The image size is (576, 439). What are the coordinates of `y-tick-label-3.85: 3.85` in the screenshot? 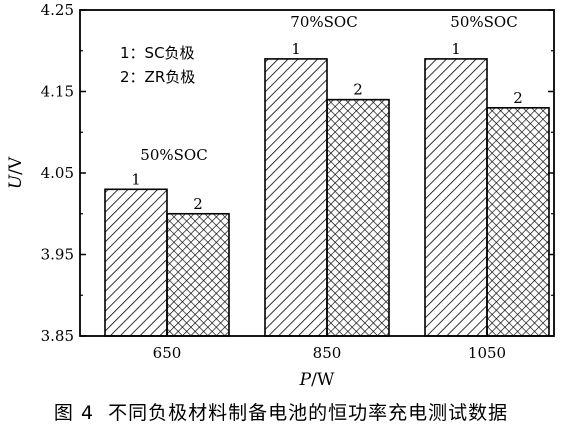 It's located at (57, 336).